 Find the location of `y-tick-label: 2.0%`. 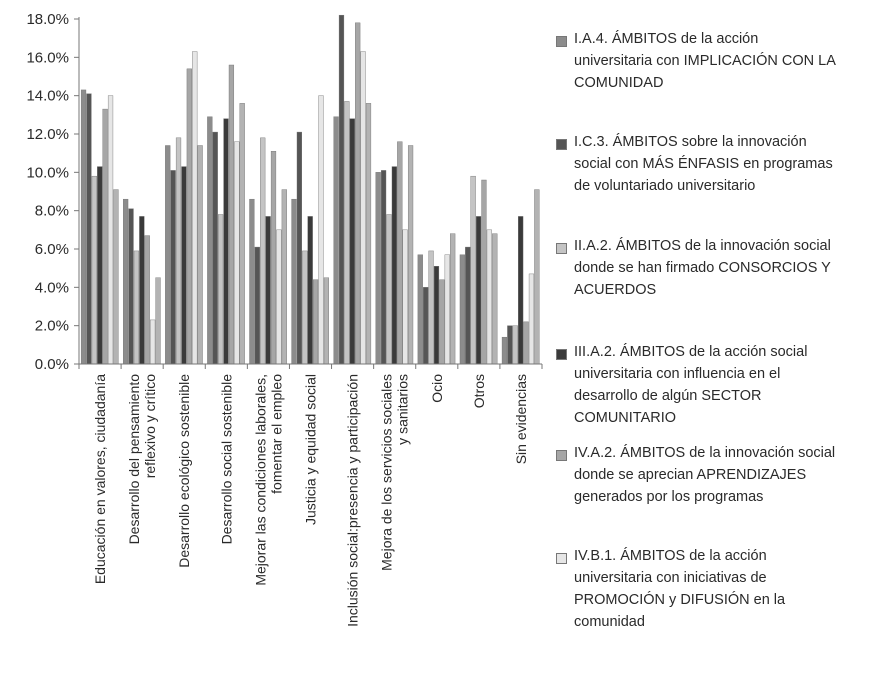

y-tick-label: 2.0% is located at coordinates (52, 326).